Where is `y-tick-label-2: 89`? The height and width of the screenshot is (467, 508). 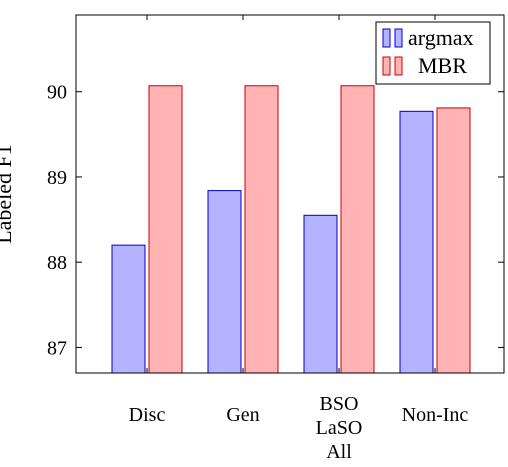
y-tick-label-2: 89 is located at coordinates (57, 178).